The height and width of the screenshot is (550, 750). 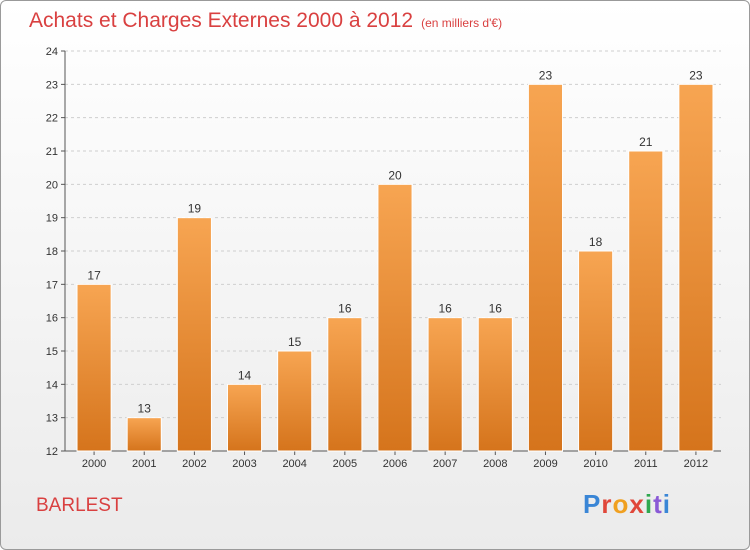 I want to click on data-label: 14, so click(x=245, y=375).